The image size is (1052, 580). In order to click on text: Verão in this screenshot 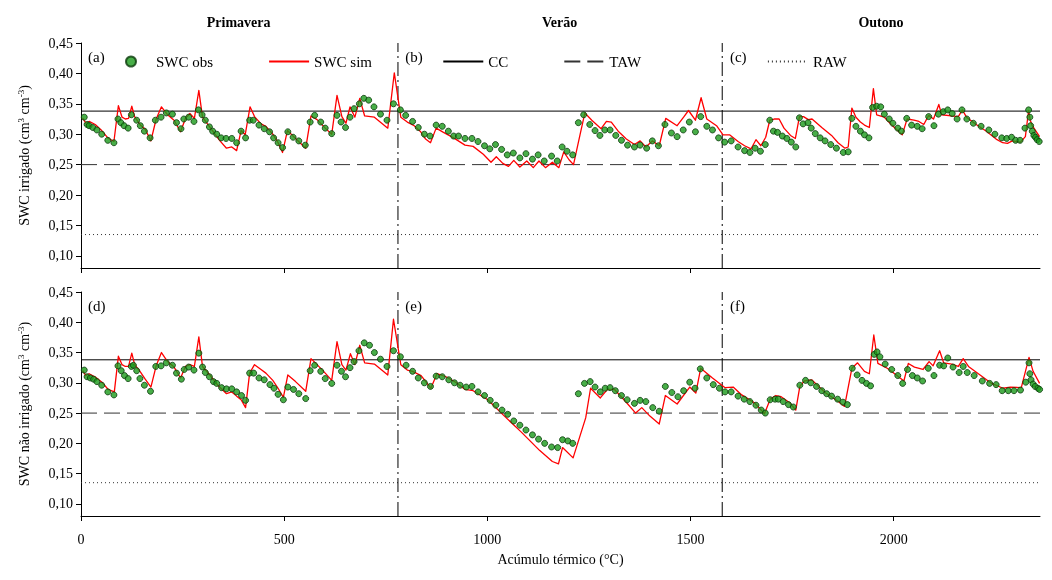, I will do `click(559, 22)`.